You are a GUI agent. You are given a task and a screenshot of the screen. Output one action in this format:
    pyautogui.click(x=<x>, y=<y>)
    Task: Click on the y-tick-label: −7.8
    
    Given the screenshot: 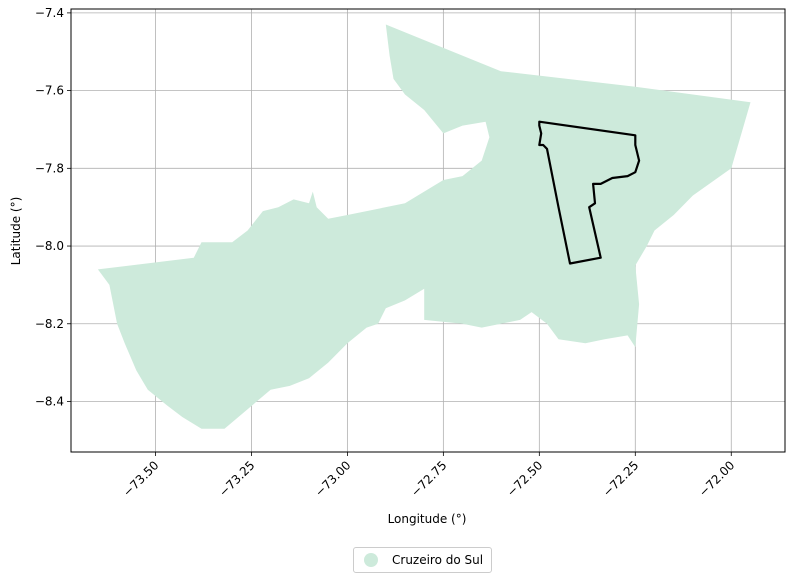 What is the action you would take?
    pyautogui.click(x=49, y=168)
    